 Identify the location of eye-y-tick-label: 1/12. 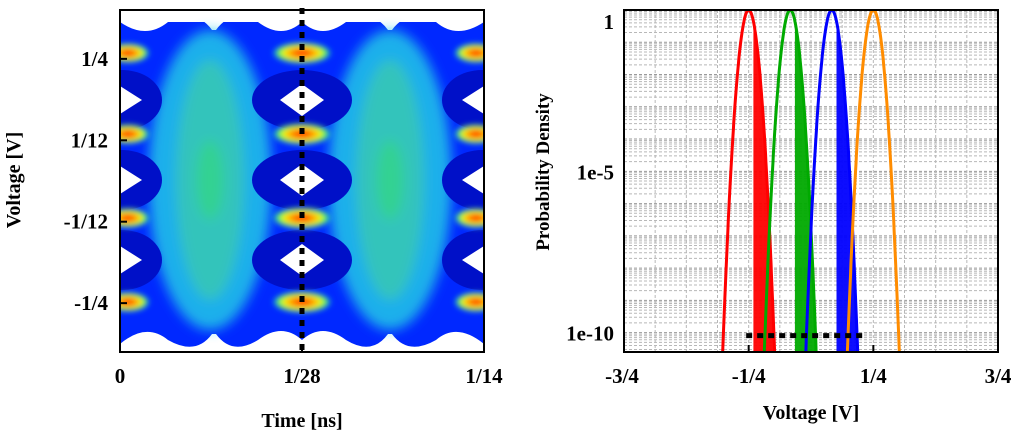
(89, 140).